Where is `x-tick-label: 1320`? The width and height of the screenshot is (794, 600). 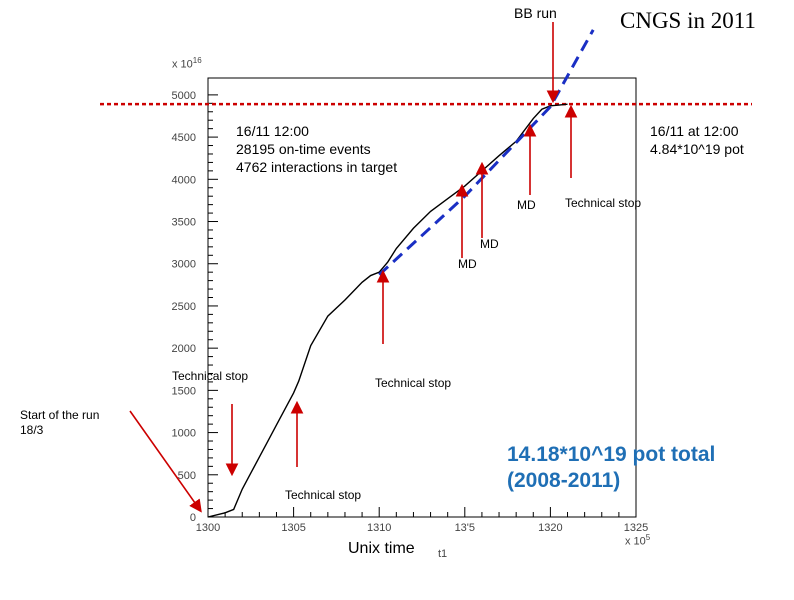 x-tick-label: 1320 is located at coordinates (550, 528).